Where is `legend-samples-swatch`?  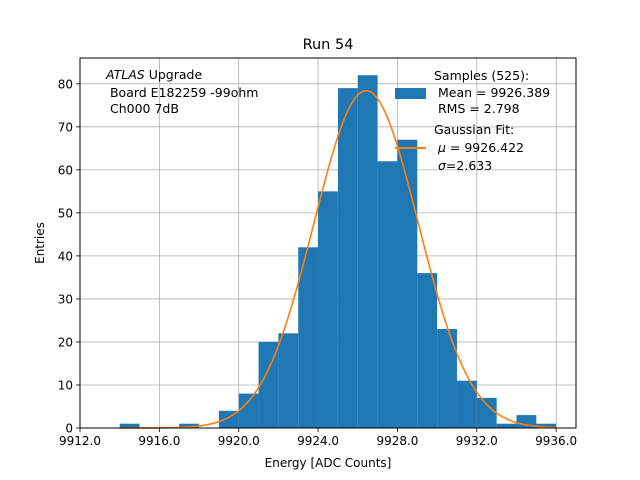
legend-samples-swatch is located at coordinates (410, 93).